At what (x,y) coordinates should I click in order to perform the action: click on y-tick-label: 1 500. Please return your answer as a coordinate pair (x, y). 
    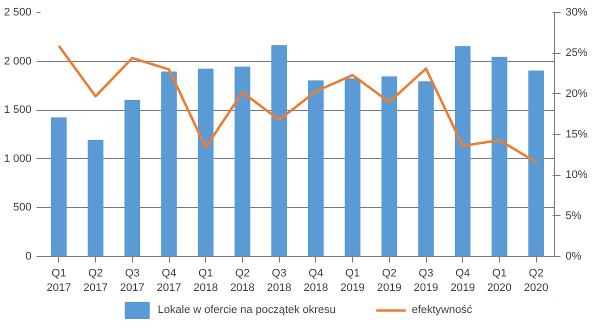
    Looking at the image, I should click on (18, 110).